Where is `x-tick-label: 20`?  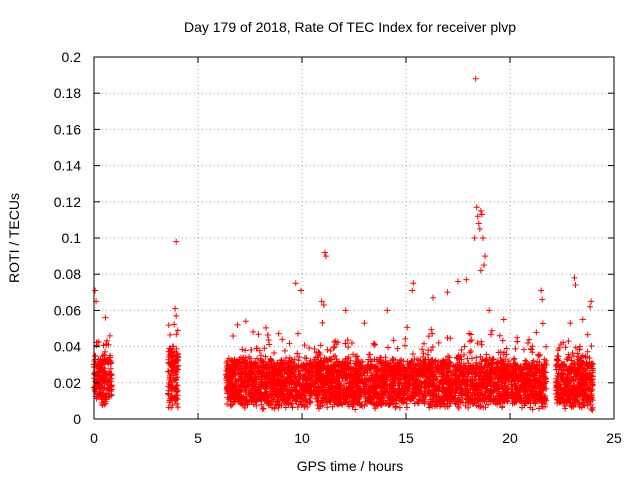
x-tick-label: 20 is located at coordinates (510, 438).